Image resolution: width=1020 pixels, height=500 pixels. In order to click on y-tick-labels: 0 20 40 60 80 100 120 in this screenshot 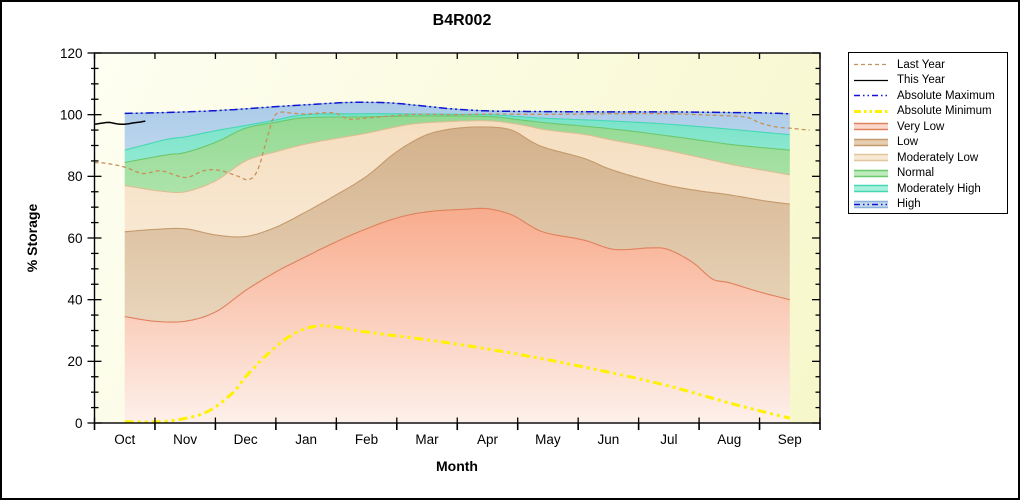, I will do `click(71, 238)`.